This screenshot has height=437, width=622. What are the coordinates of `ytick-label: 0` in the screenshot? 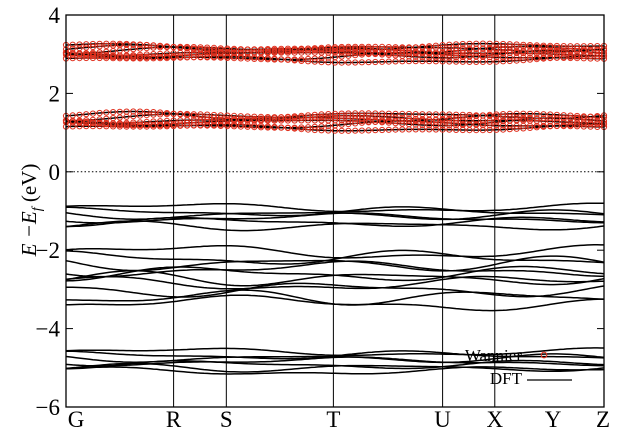 It's located at (55, 172).